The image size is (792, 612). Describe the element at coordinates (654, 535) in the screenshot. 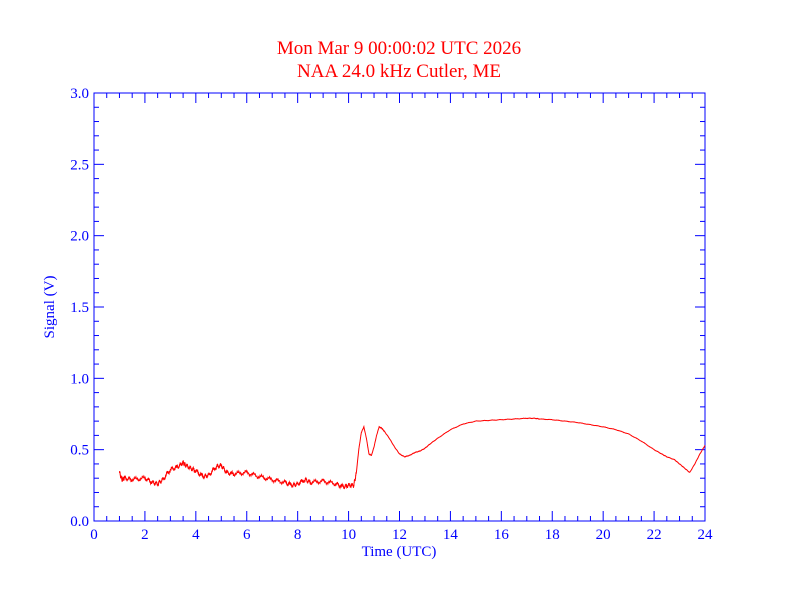

I see `x-tick-label: 22` at that location.